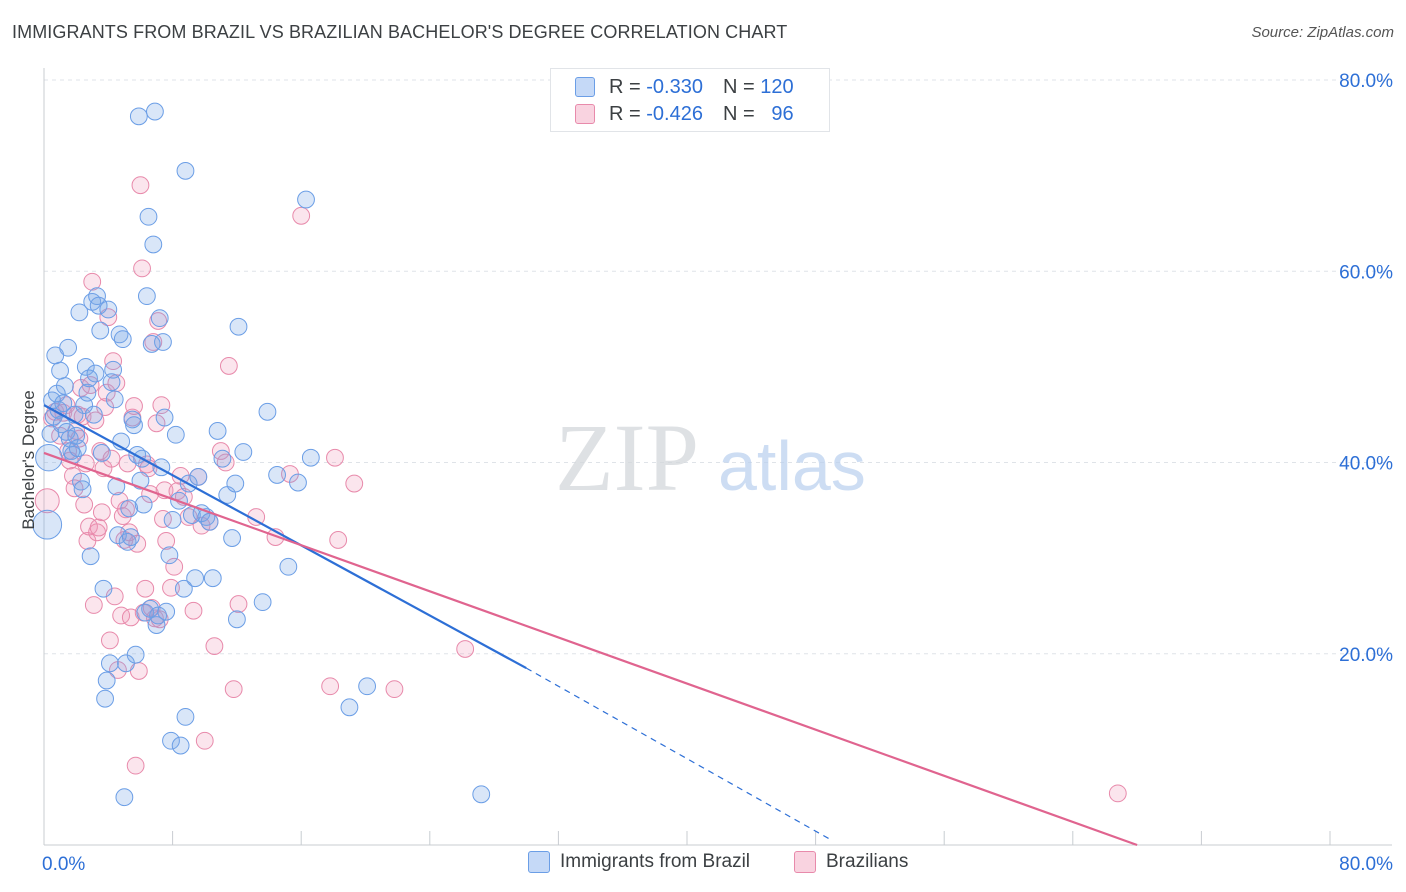  I want to click on bottom-legend-immigrants: Immigrants from Brazil, so click(639, 862).